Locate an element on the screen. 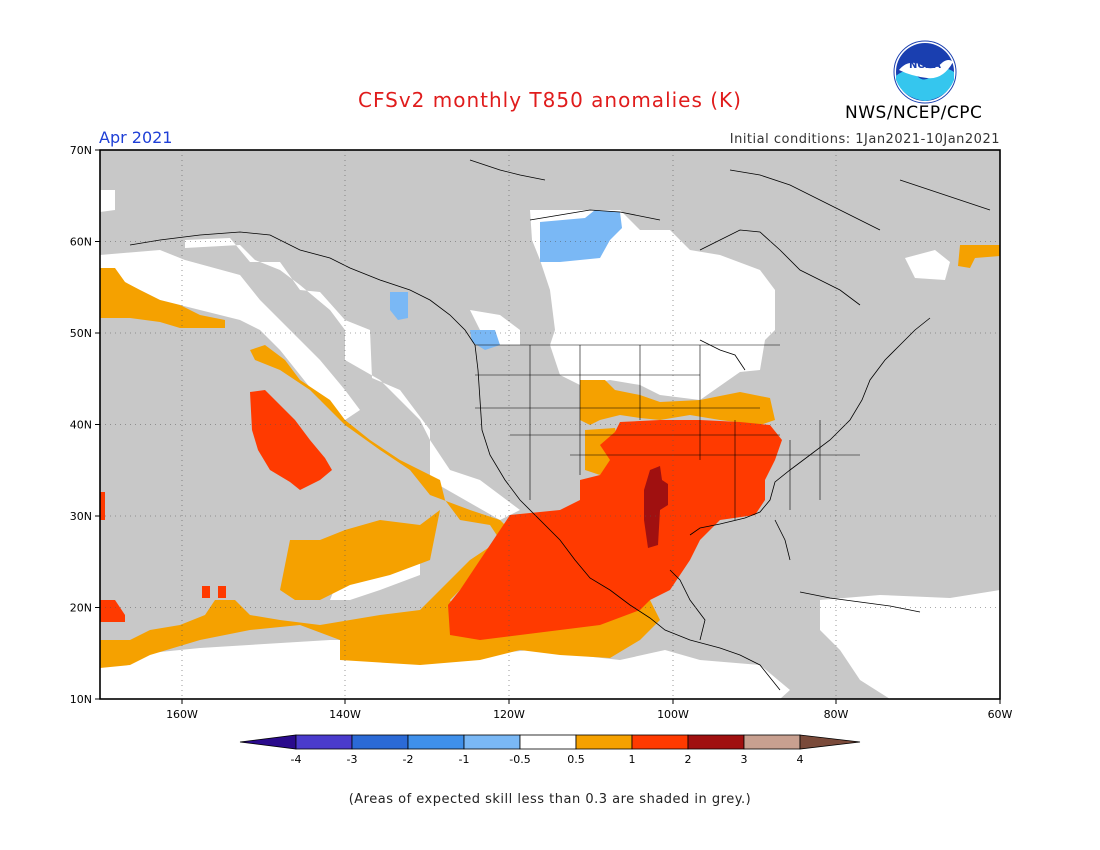  colorbar-label: -3 is located at coordinates (352, 759).